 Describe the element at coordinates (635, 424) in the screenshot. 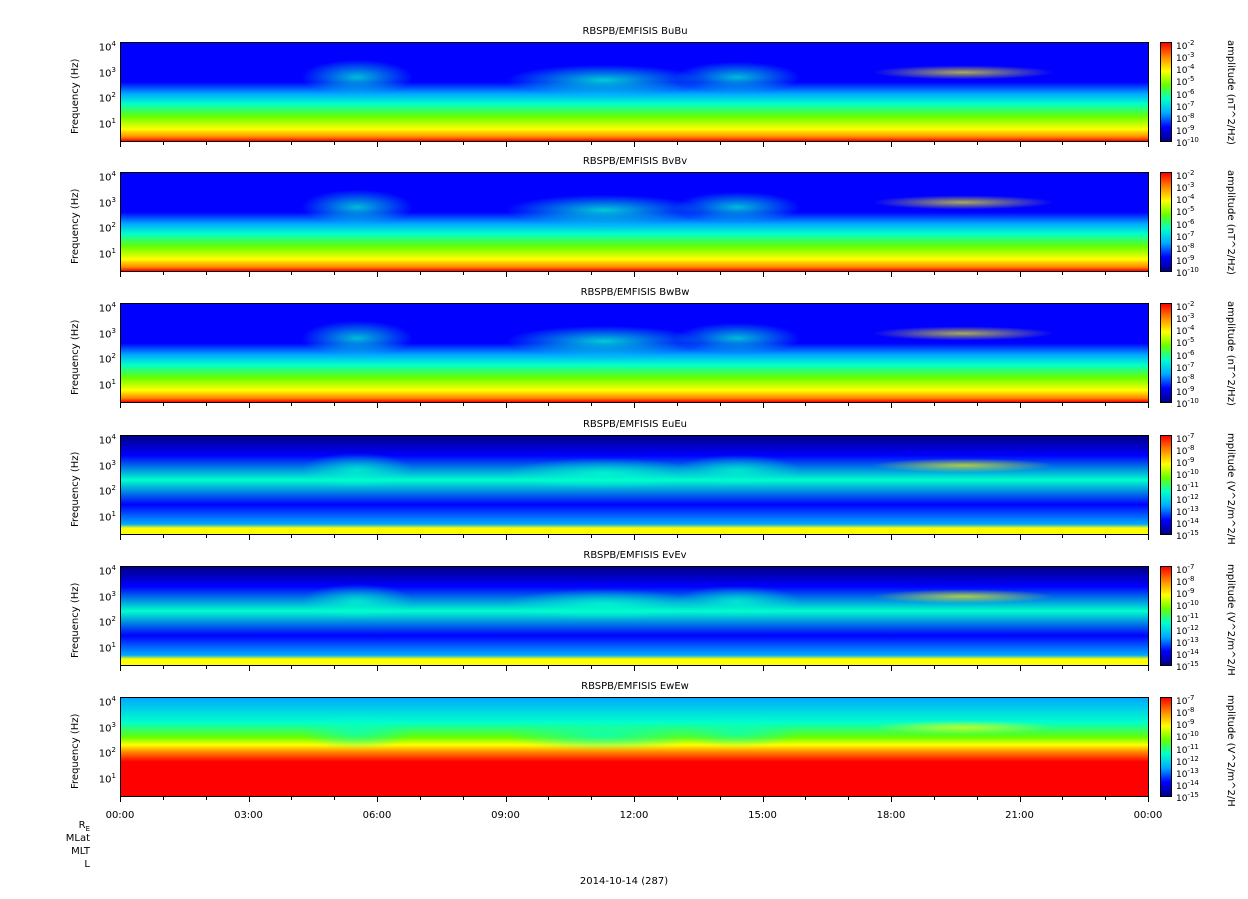

I see `panel-title: RBSPB/EMFISIS EuEu` at that location.